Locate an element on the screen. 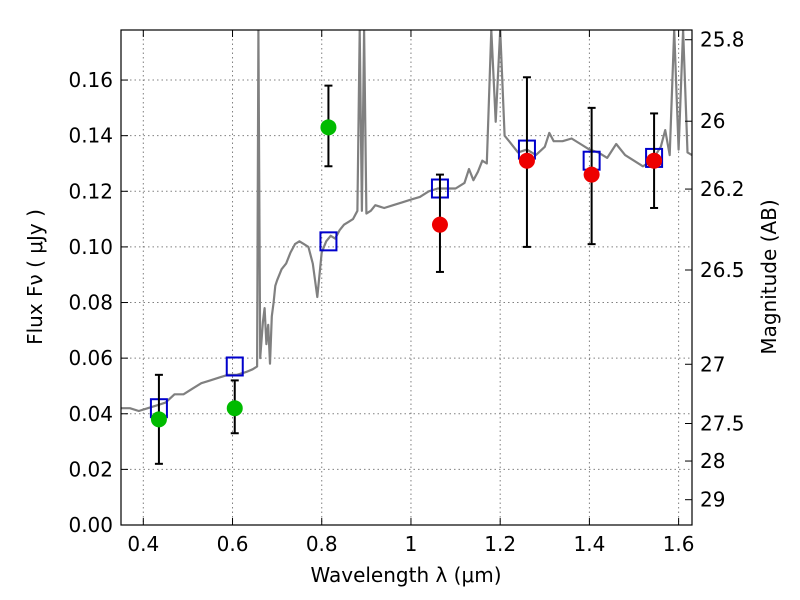  x-tick-label: 0.4 is located at coordinates (143, 544).